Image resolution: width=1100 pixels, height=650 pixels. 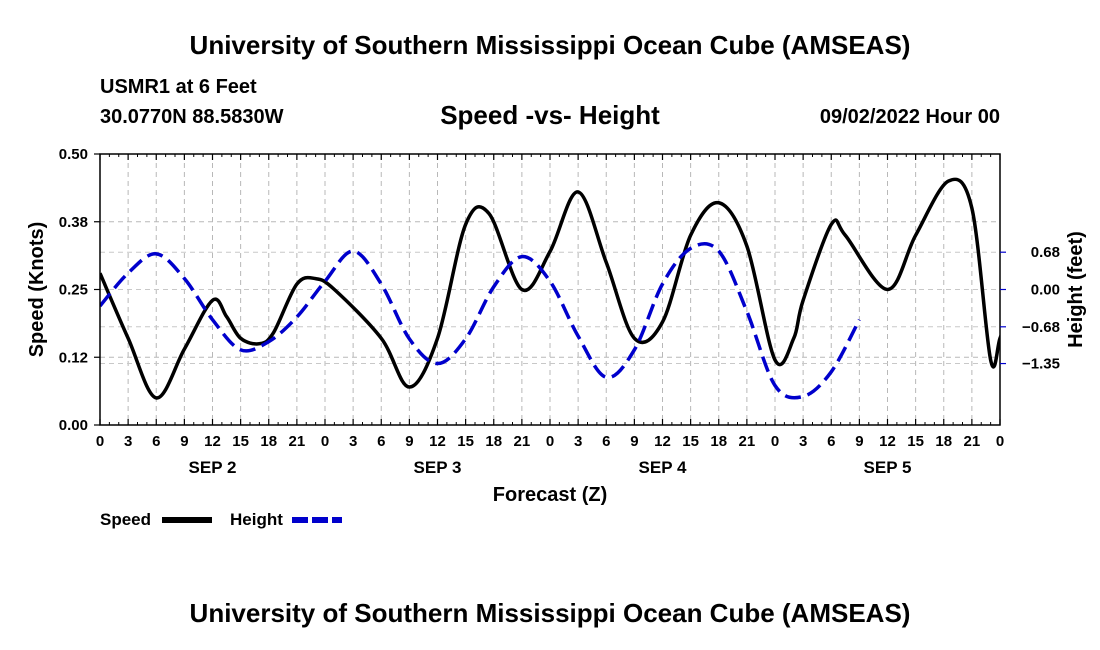 What do you see at coordinates (1045, 290) in the screenshot?
I see `y-right-tick-label: 0.00` at bounding box center [1045, 290].